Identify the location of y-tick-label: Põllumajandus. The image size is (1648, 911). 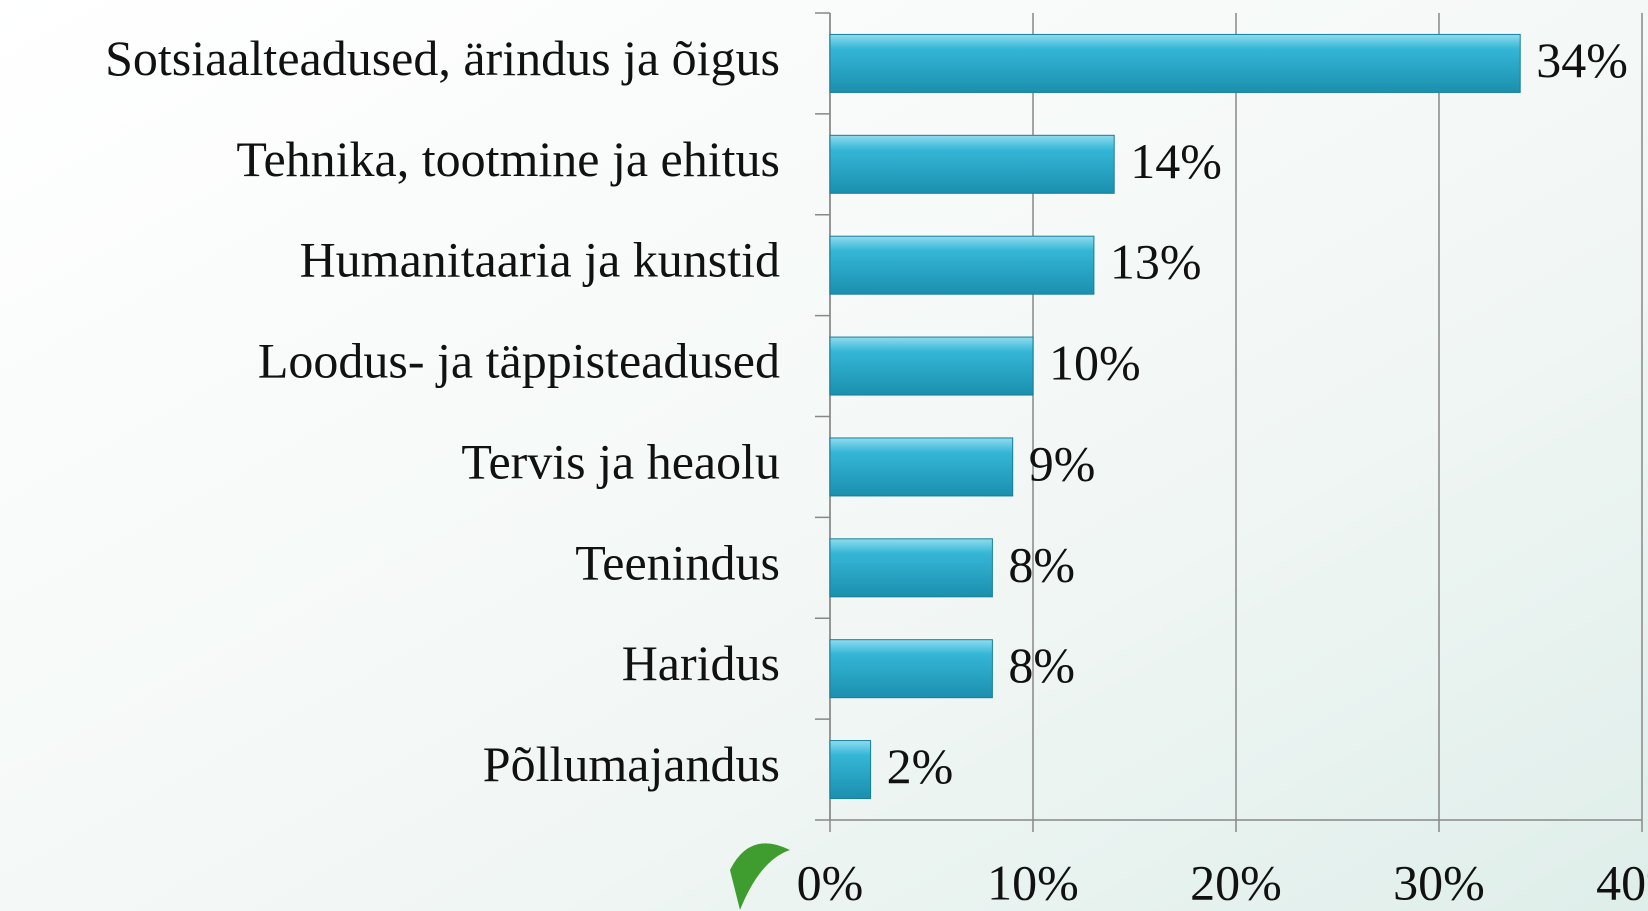
(631, 764).